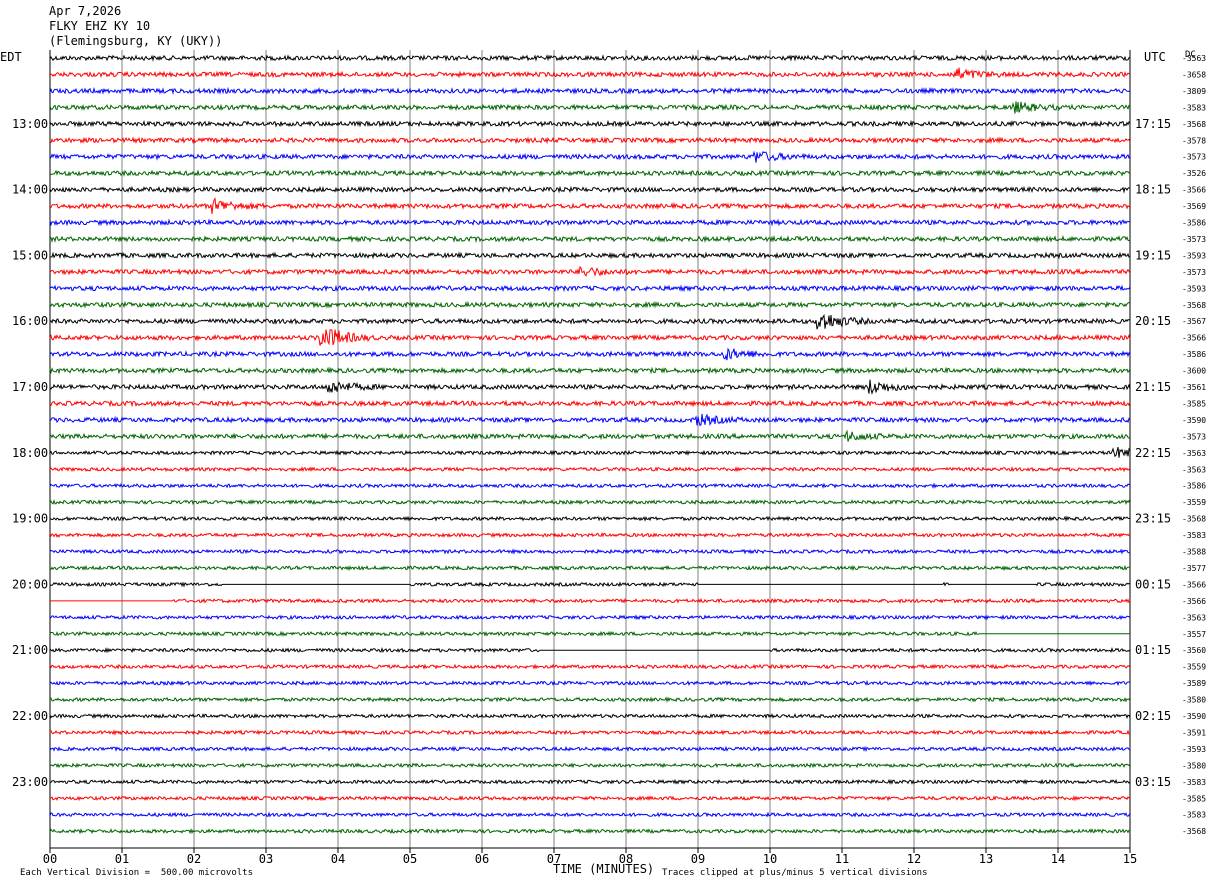 This screenshot has width=1210, height=886. What do you see at coordinates (100, 26) in the screenshot?
I see `station-label: FLKY EHZ KY 10` at bounding box center [100, 26].